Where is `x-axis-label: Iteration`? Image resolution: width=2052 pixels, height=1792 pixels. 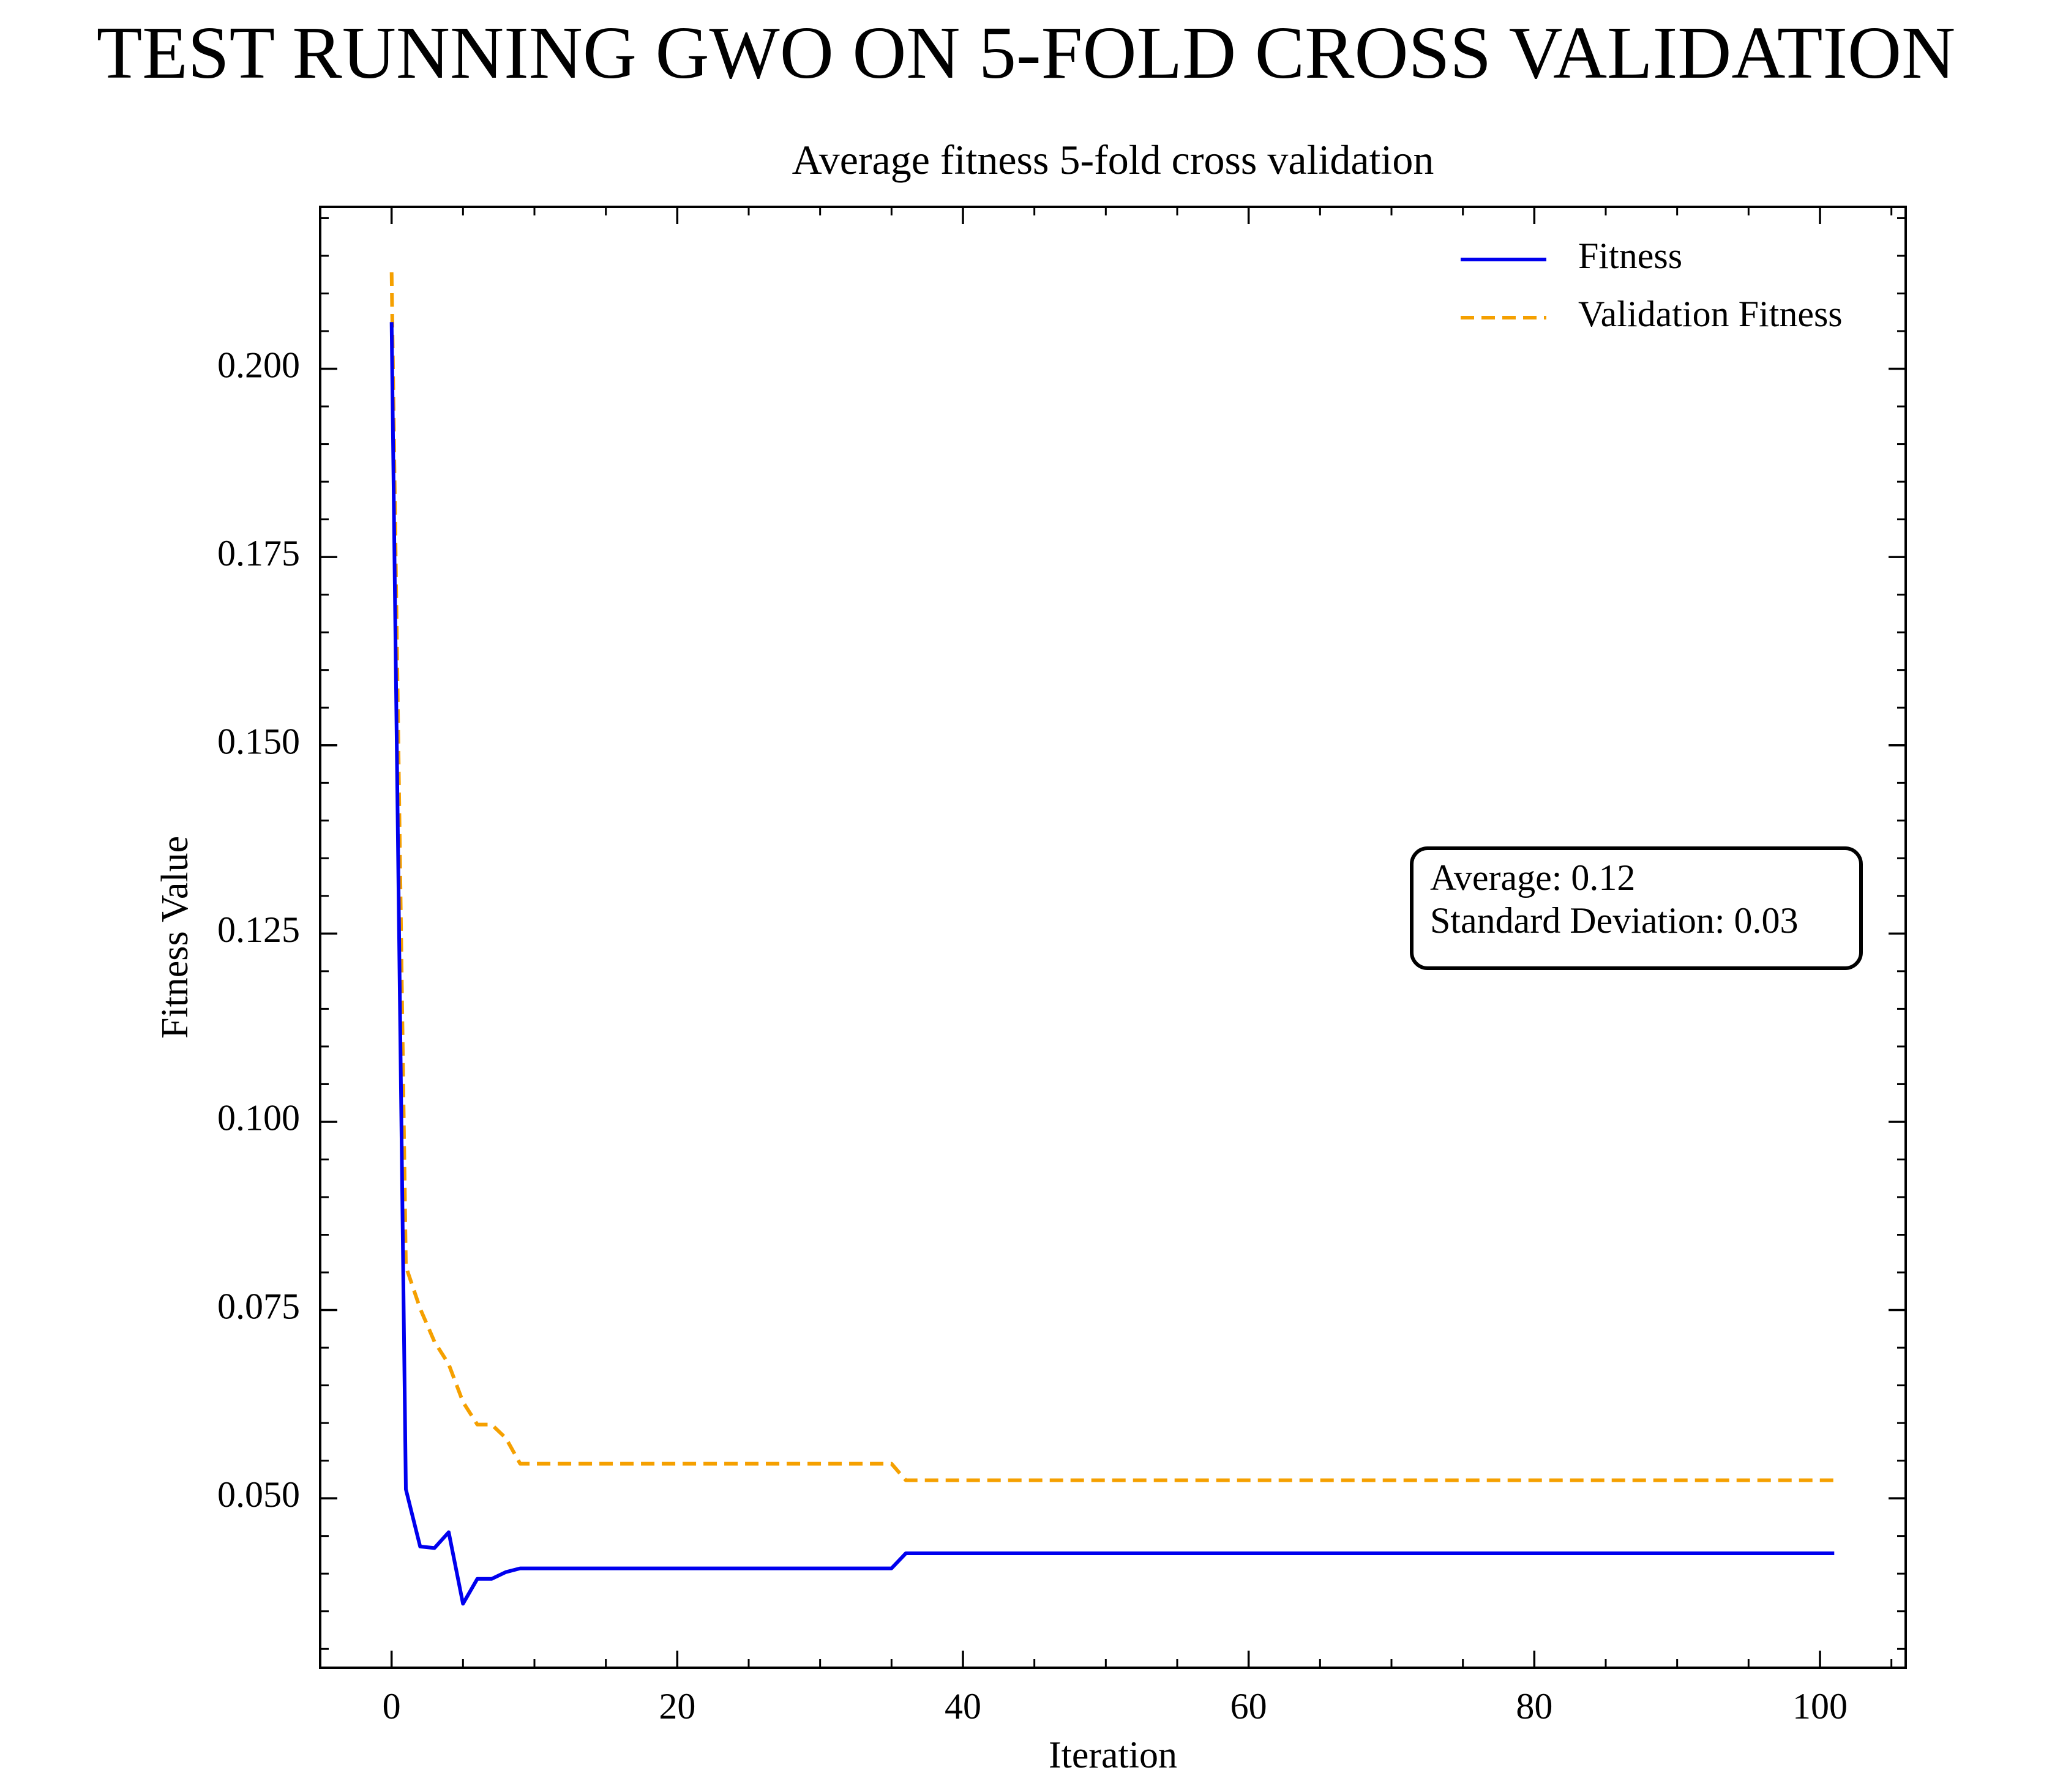
x-axis-label: Iteration is located at coordinates (1113, 1755).